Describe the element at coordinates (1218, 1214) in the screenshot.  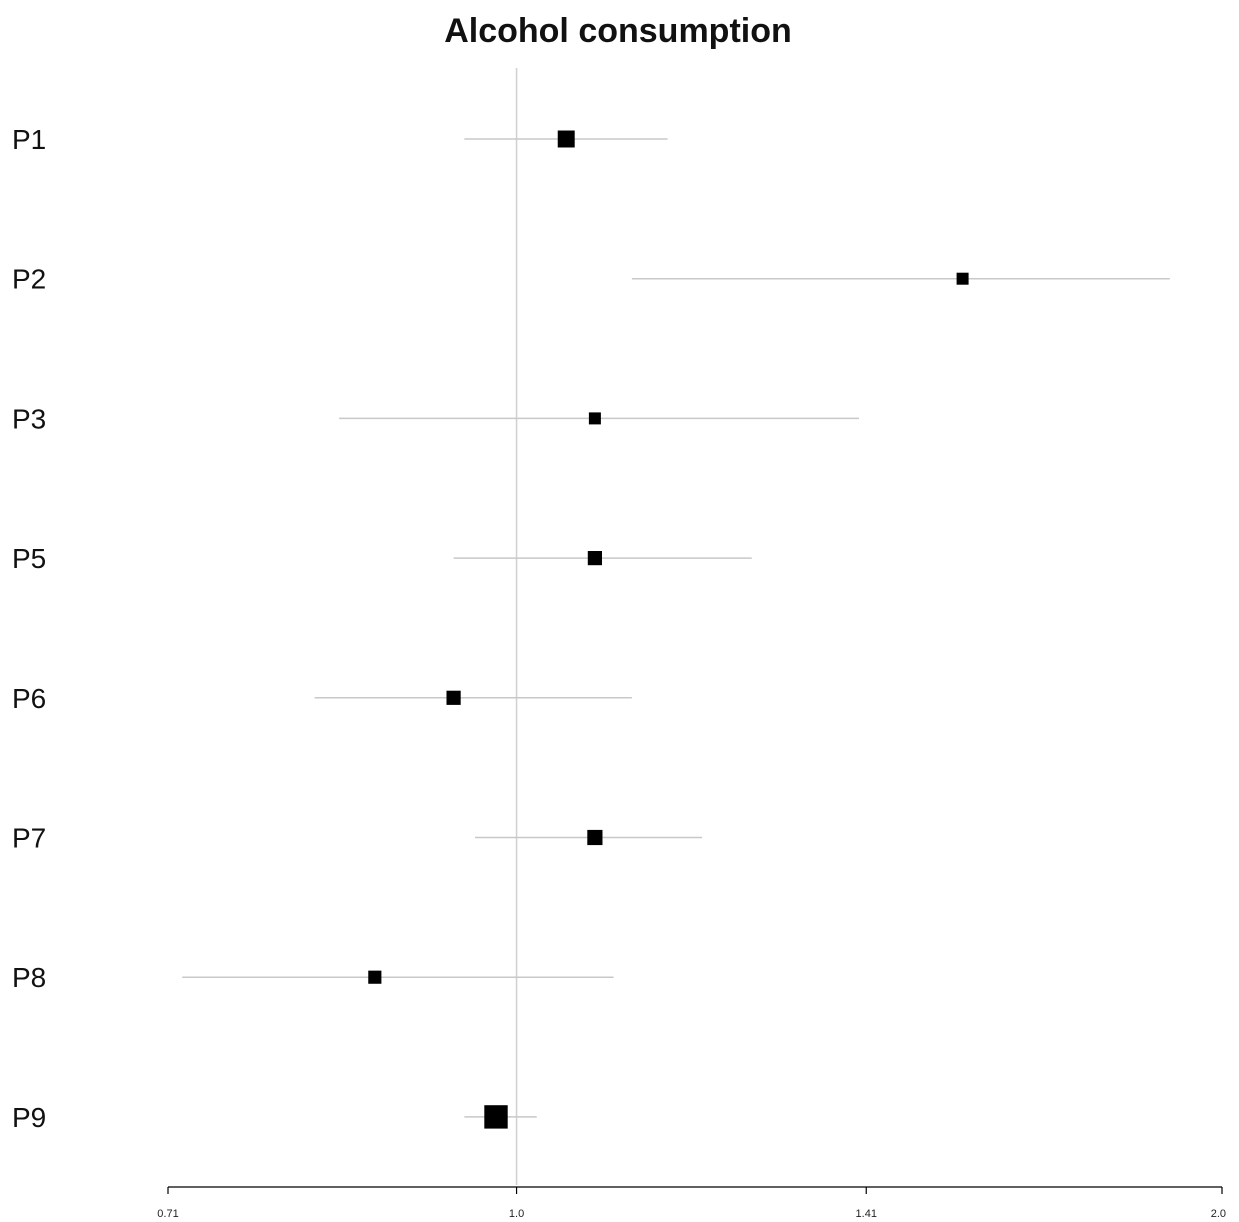
I see `x-tick-label: 2.0` at that location.